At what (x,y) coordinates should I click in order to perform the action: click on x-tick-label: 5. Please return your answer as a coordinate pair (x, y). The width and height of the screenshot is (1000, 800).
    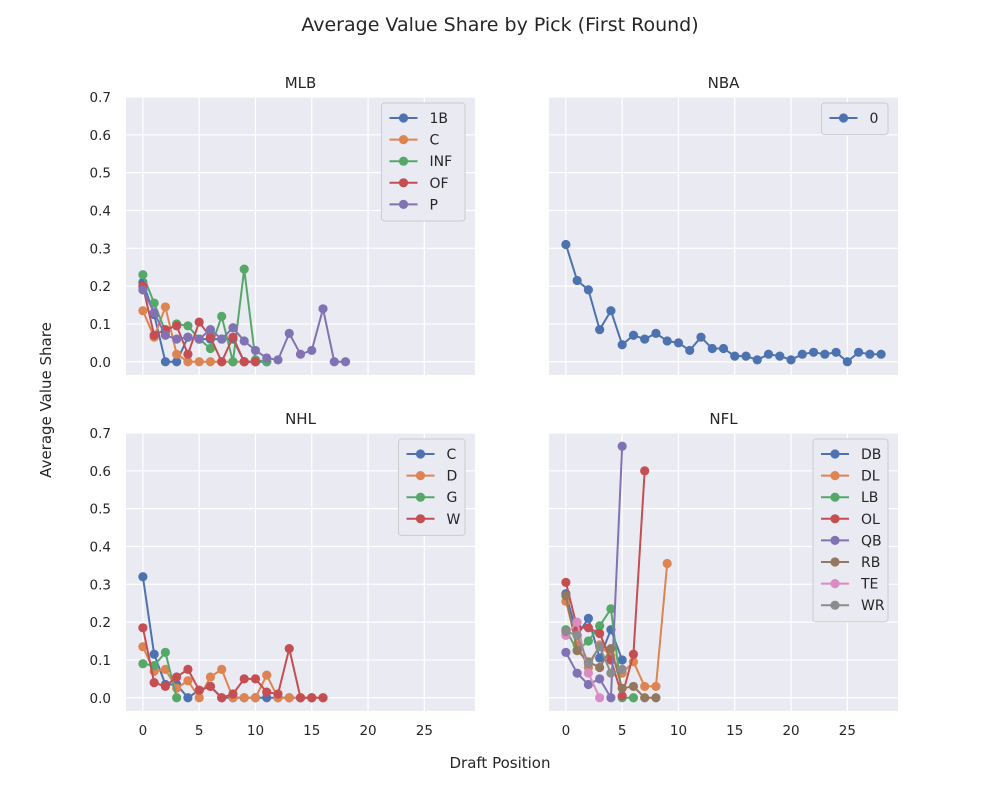
    Looking at the image, I should click on (199, 731).